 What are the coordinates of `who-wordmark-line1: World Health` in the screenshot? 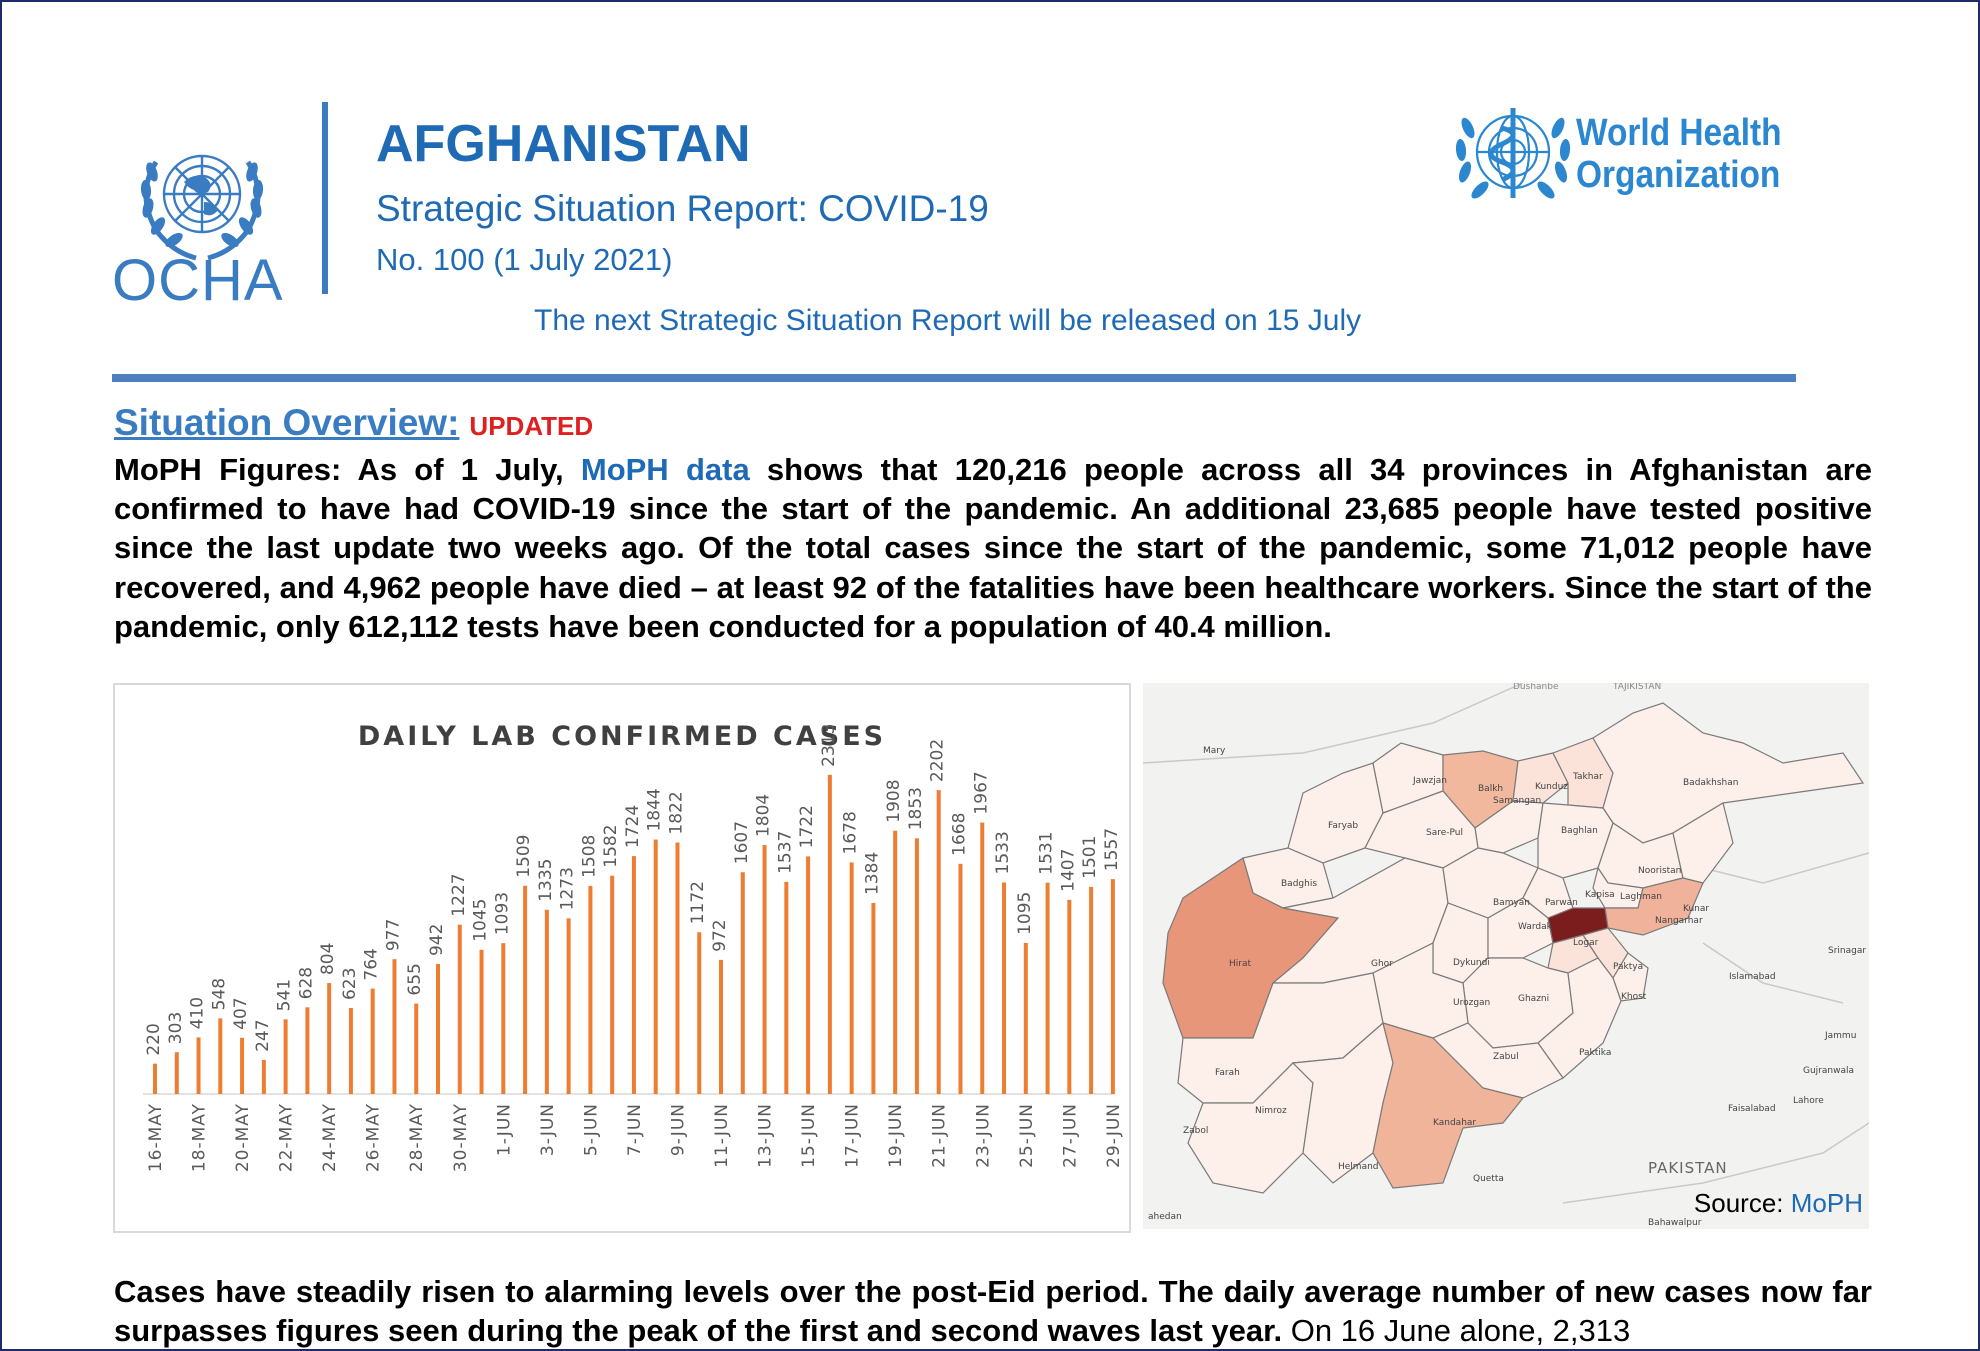 It's located at (1679, 133).